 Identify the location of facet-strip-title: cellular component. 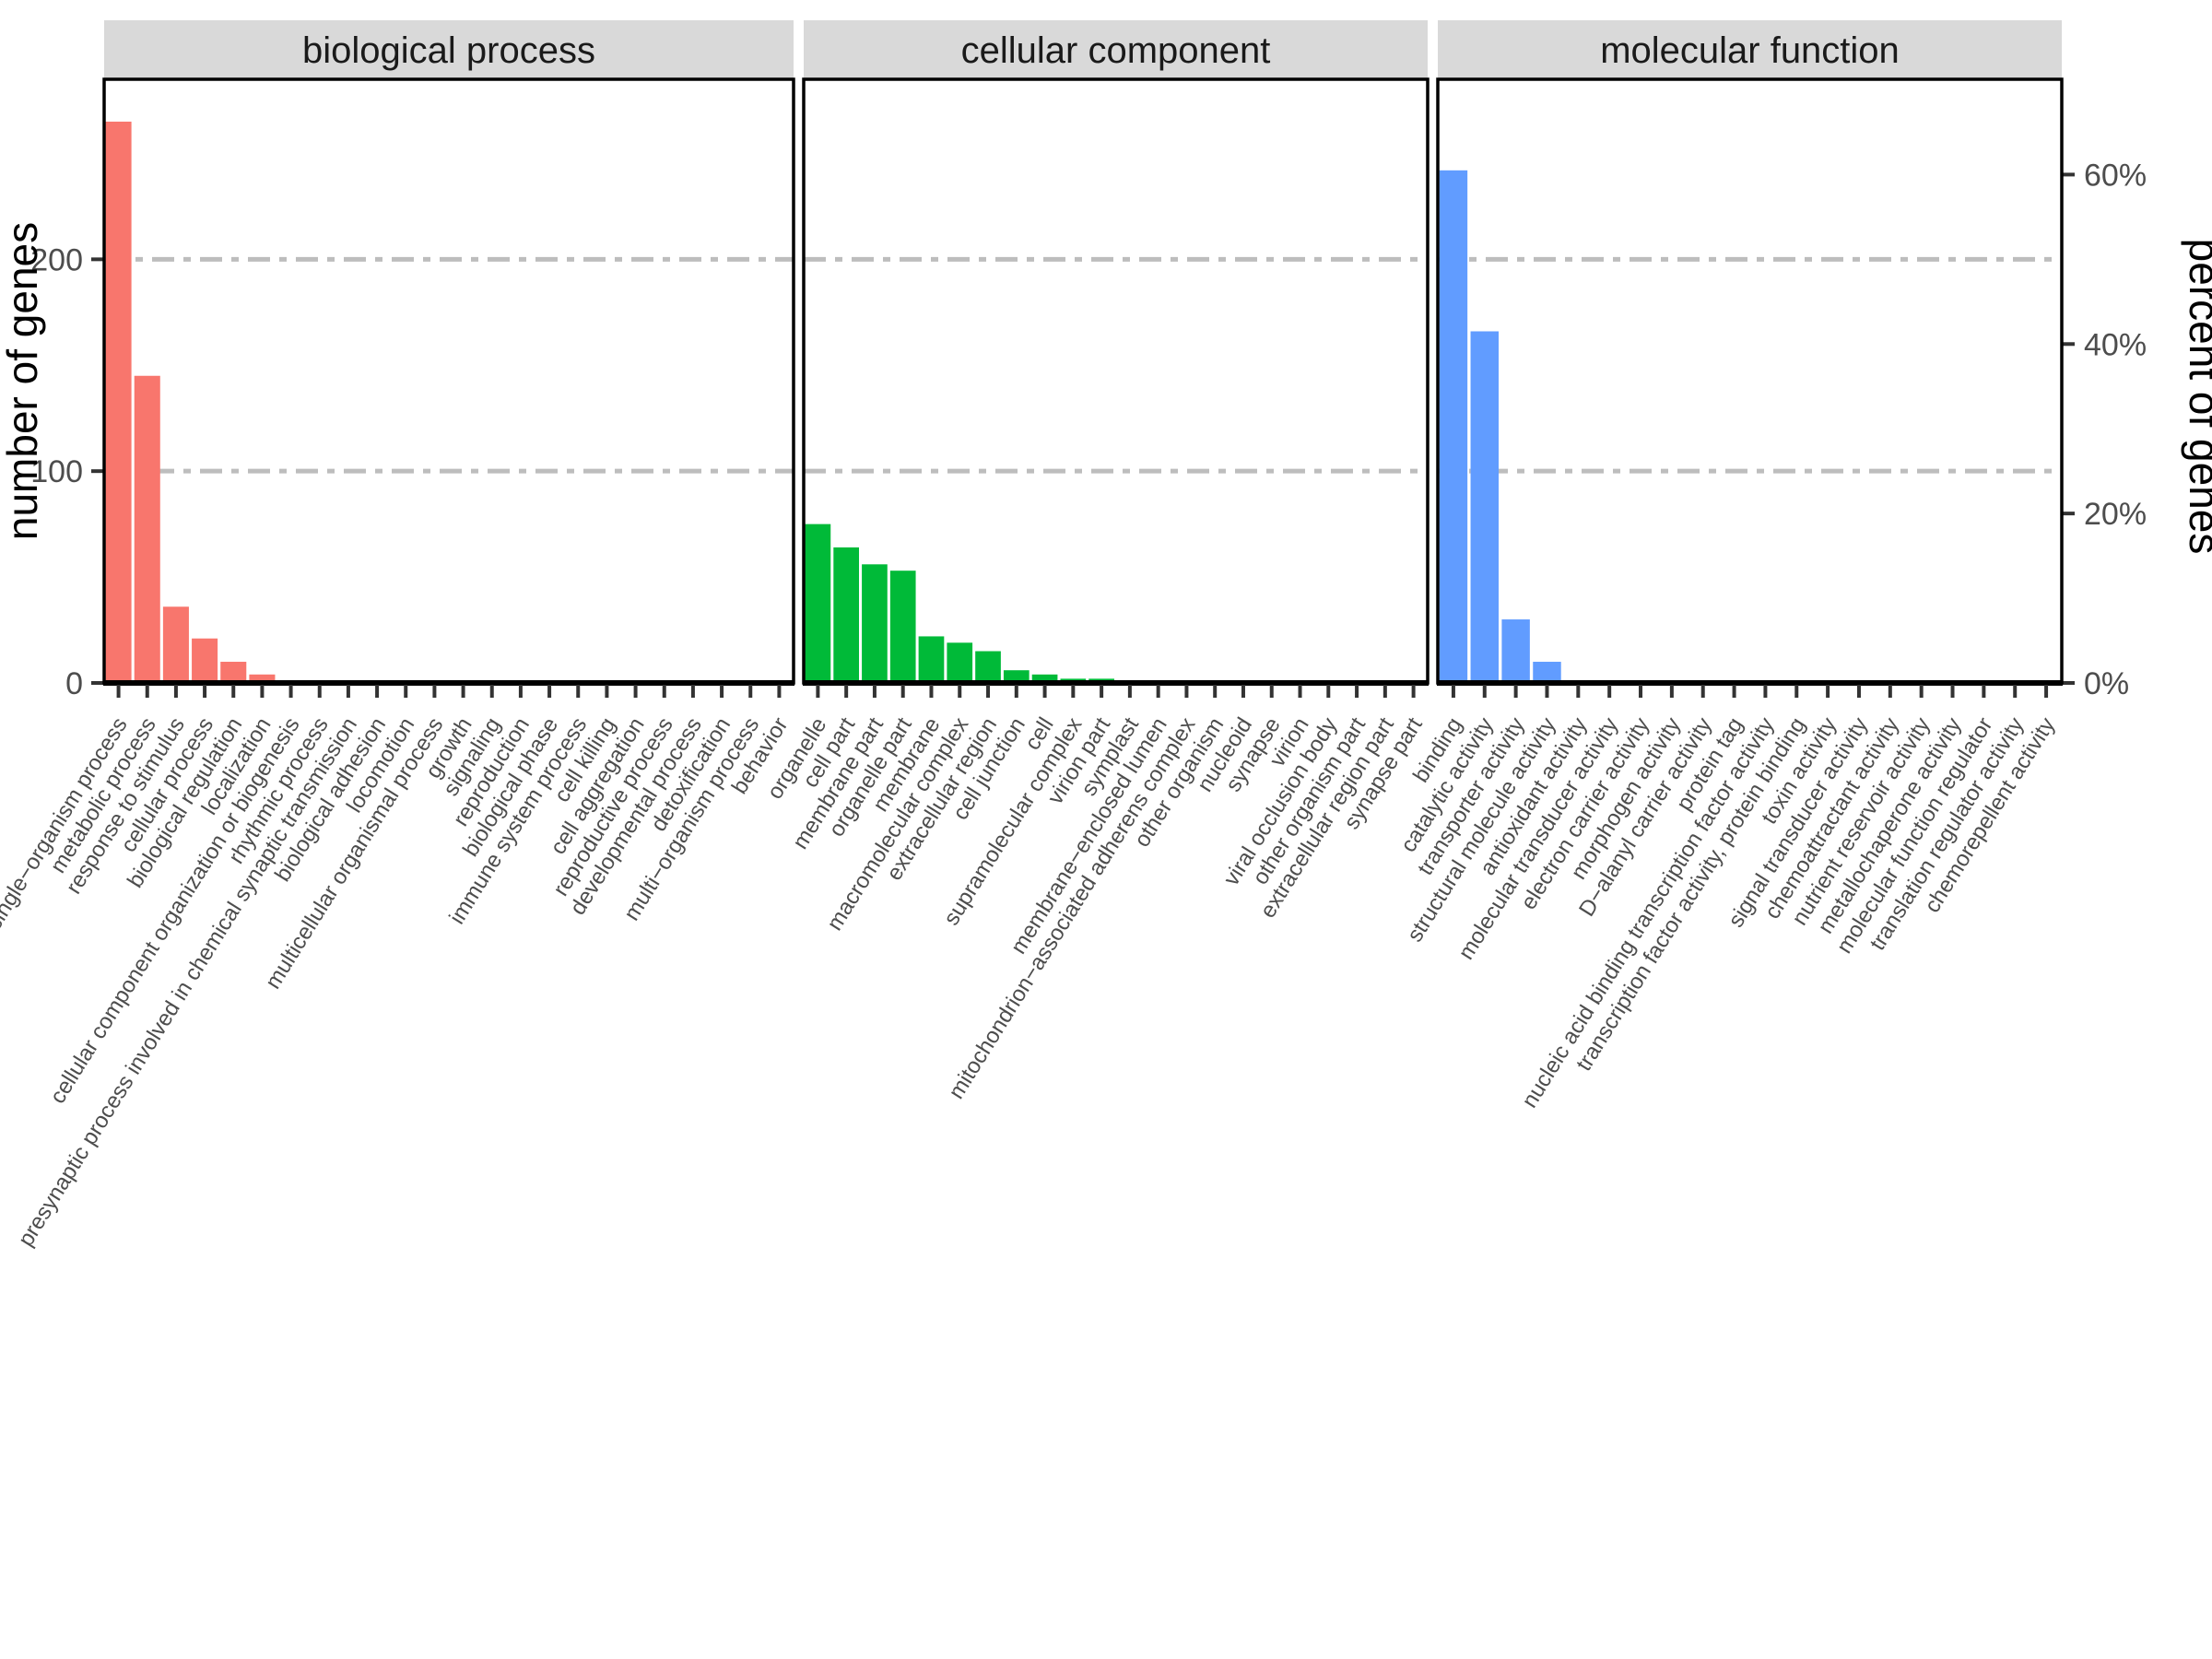
(1116, 50).